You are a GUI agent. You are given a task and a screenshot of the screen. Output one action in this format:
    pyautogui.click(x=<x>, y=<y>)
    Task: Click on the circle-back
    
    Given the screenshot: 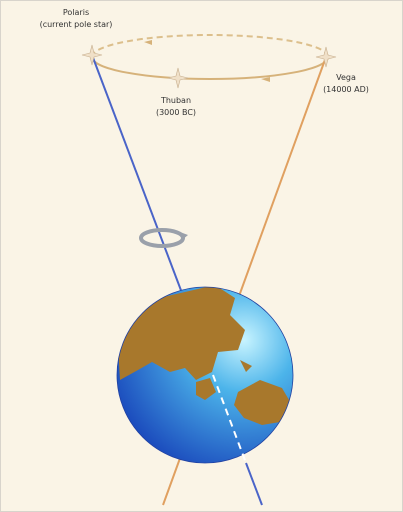 What is the action you would take?
    pyautogui.click(x=210, y=46)
    